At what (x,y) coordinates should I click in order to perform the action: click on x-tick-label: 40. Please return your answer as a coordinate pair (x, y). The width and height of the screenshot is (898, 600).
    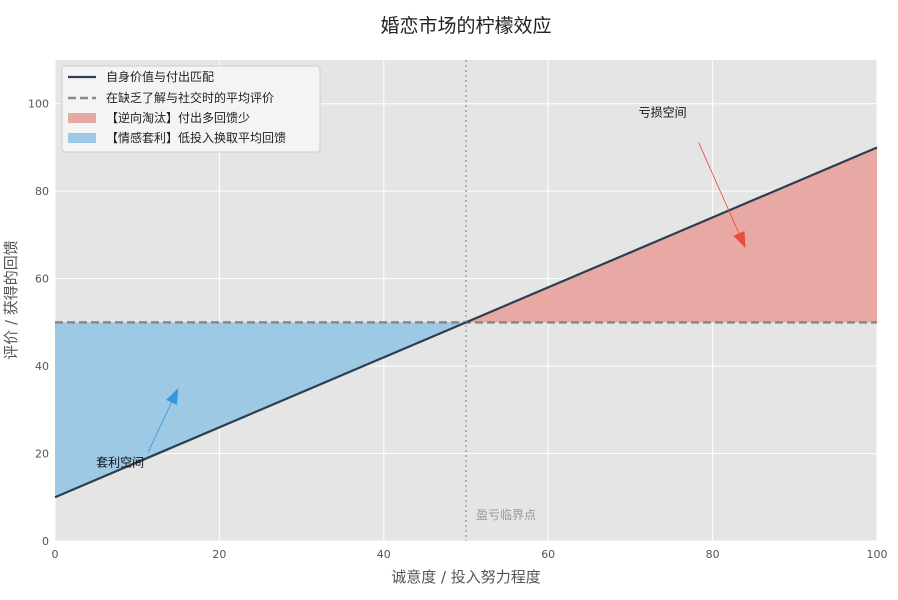
    Looking at the image, I should click on (384, 554).